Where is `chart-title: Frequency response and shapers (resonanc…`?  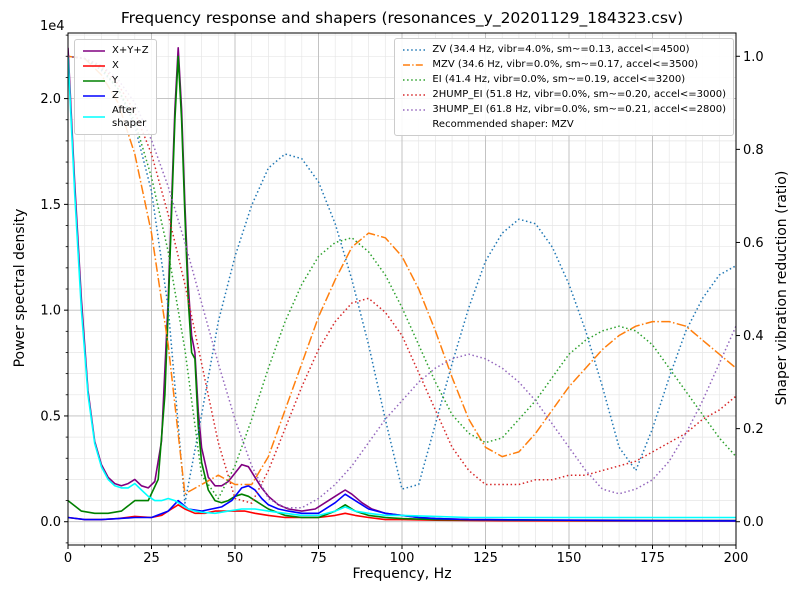
chart-title: Frequency response and shapers (resonanc… is located at coordinates (402, 18).